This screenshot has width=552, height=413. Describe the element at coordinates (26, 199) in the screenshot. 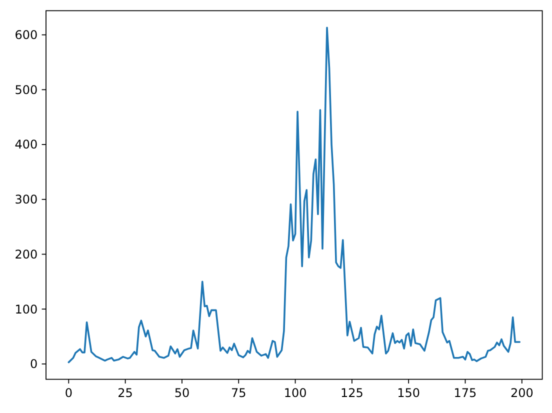

I see `y-tick-label: 300` at that location.